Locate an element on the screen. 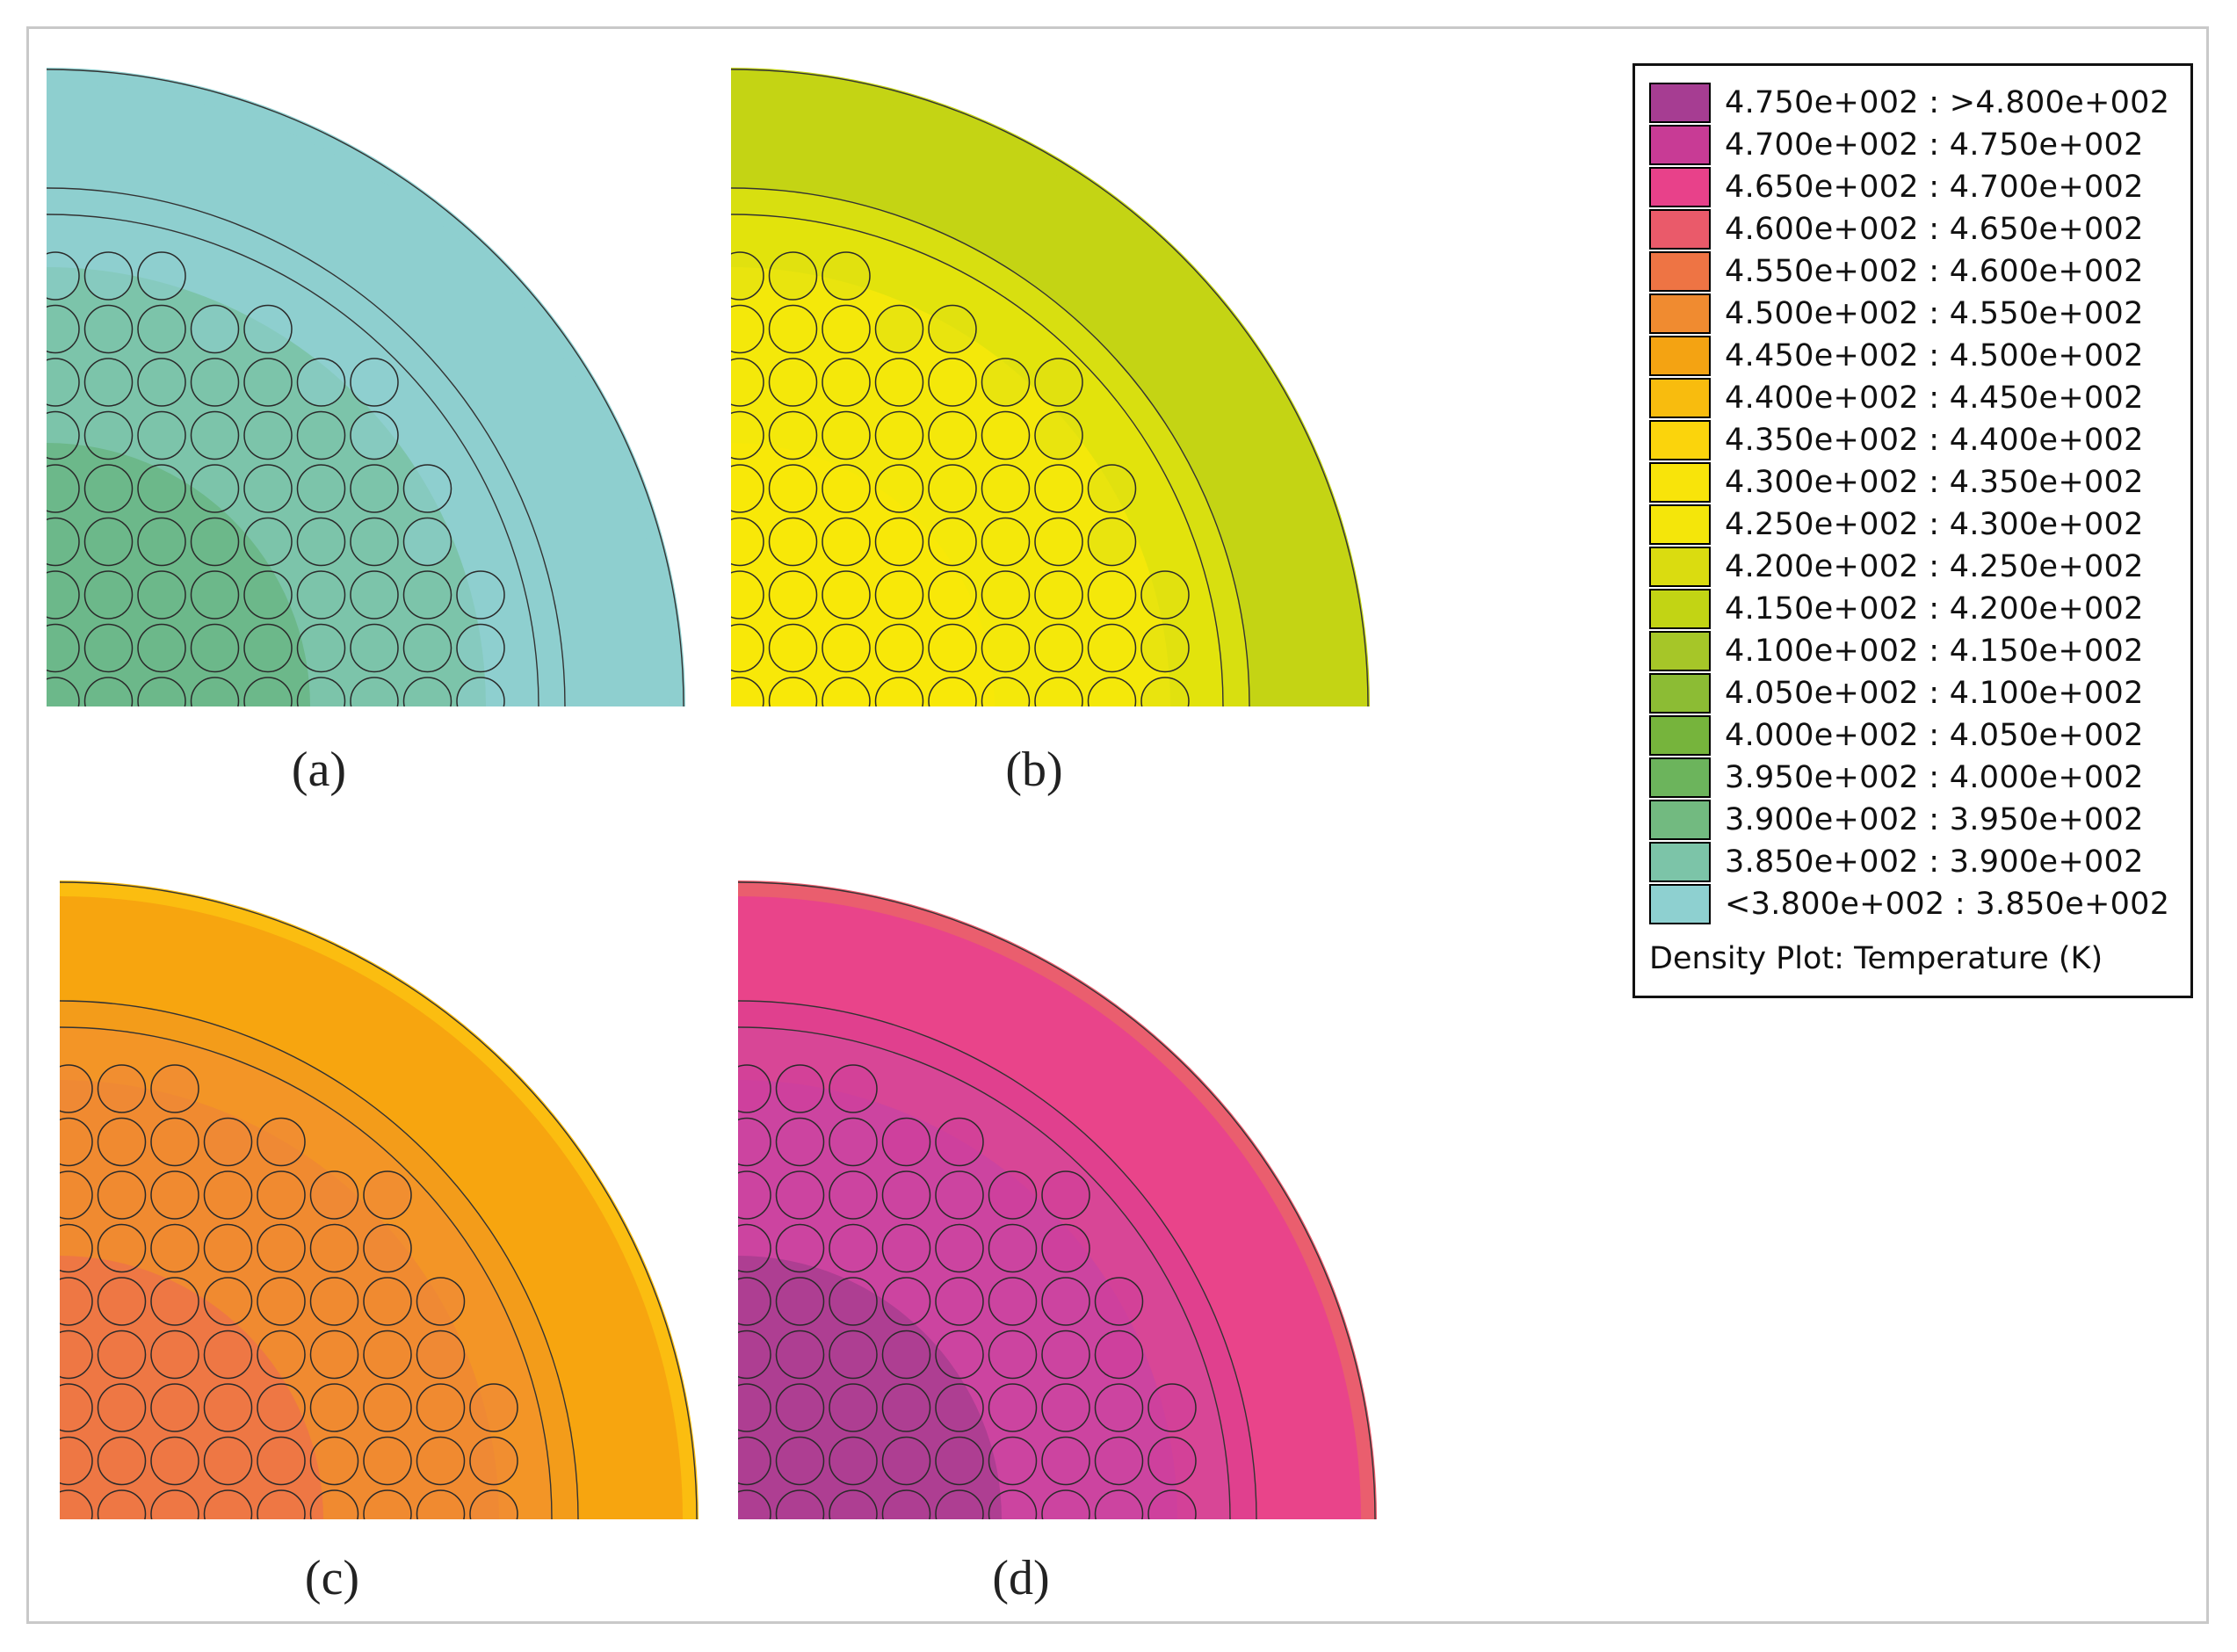 This screenshot has height=1652, width=2237. legend-item: 3.850e+002 : 3.900e+002 is located at coordinates (1896, 862).